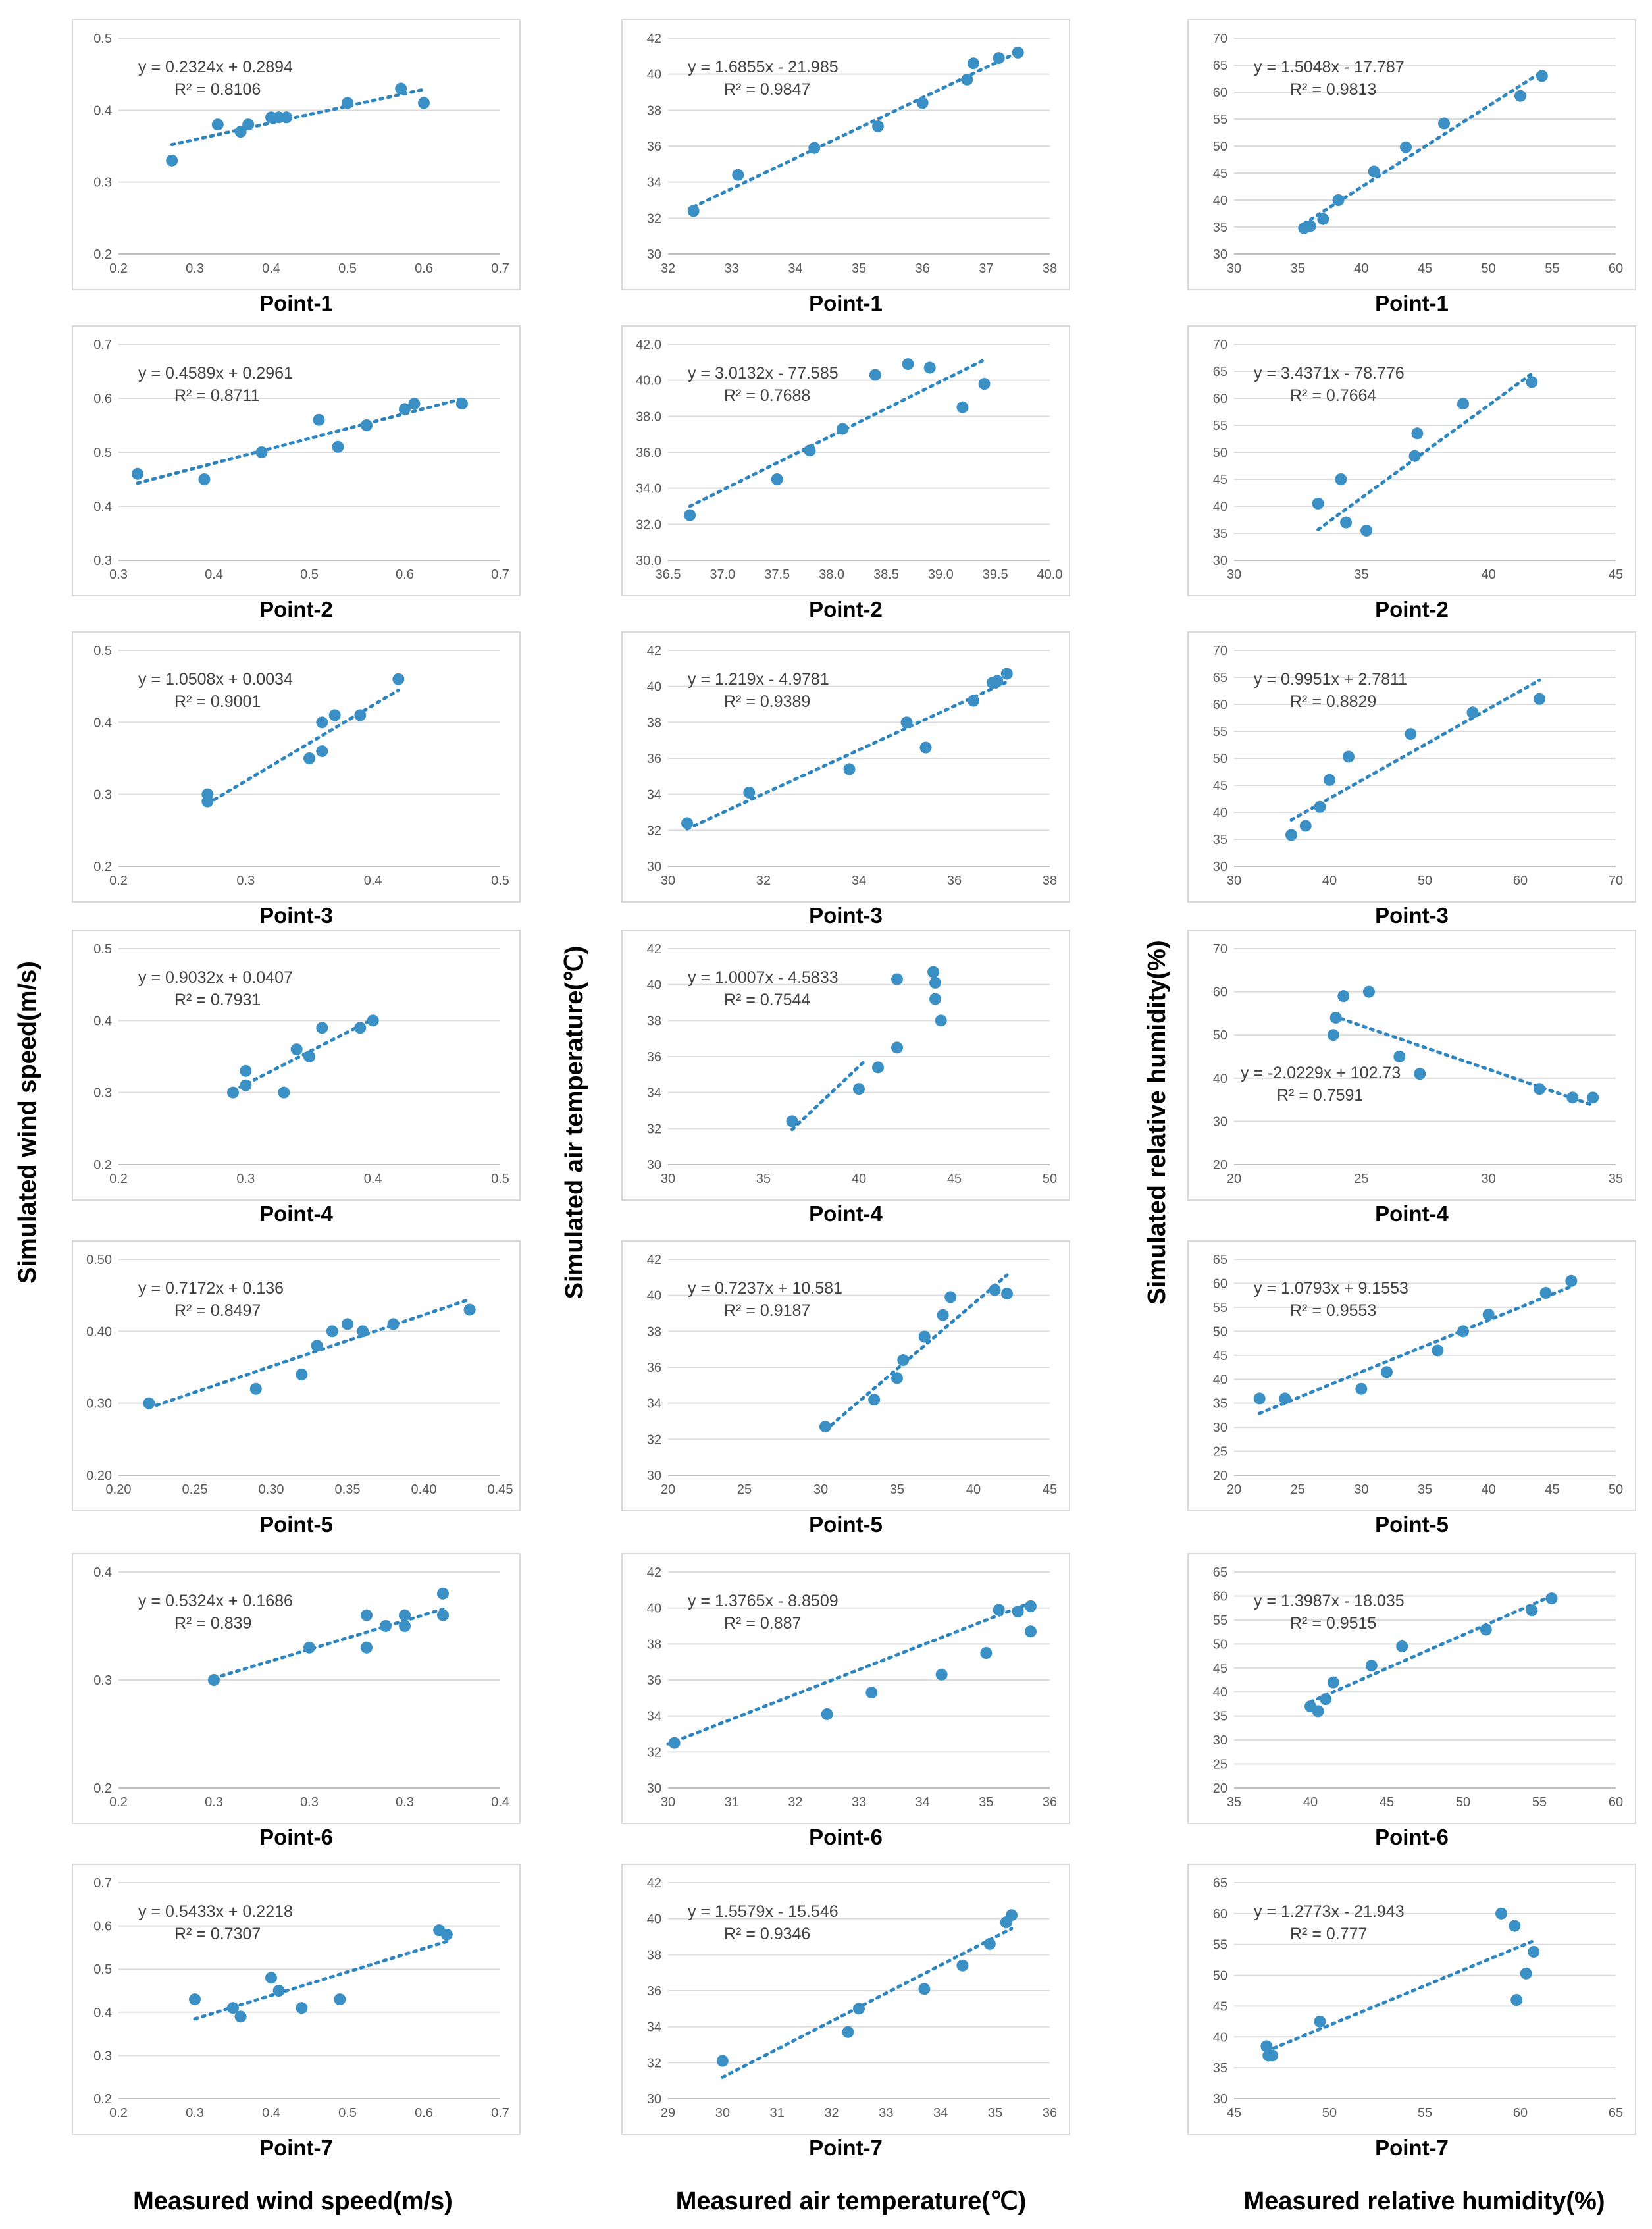 This screenshot has height=2229, width=1652. Describe the element at coordinates (648, 345) in the screenshot. I see `y-tick-label: 42.0` at that location.